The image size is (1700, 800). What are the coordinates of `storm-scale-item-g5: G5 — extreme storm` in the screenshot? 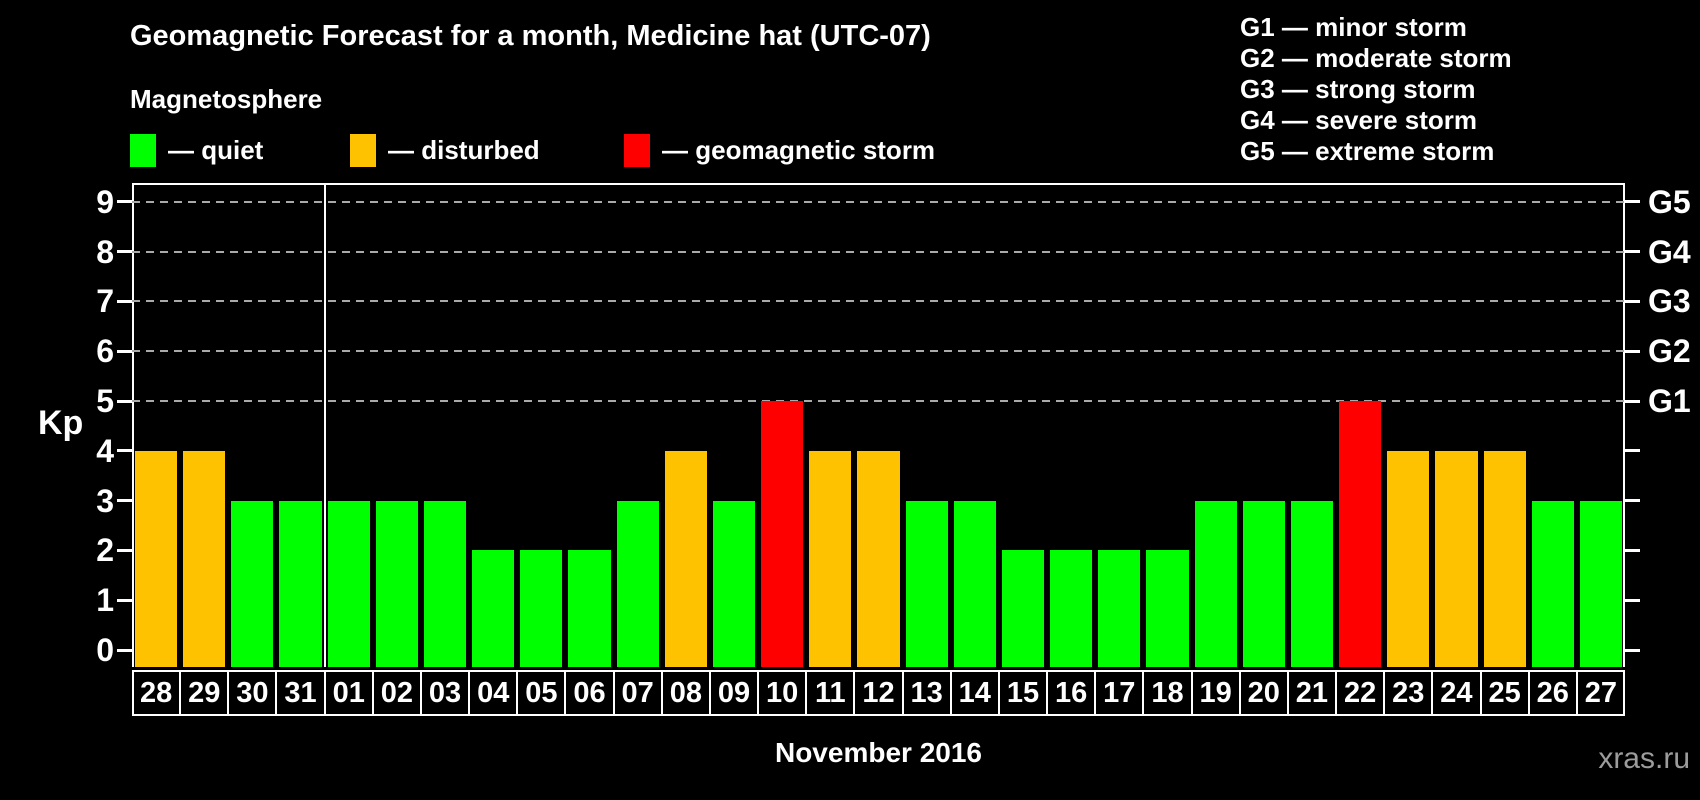 It's located at (1367, 151).